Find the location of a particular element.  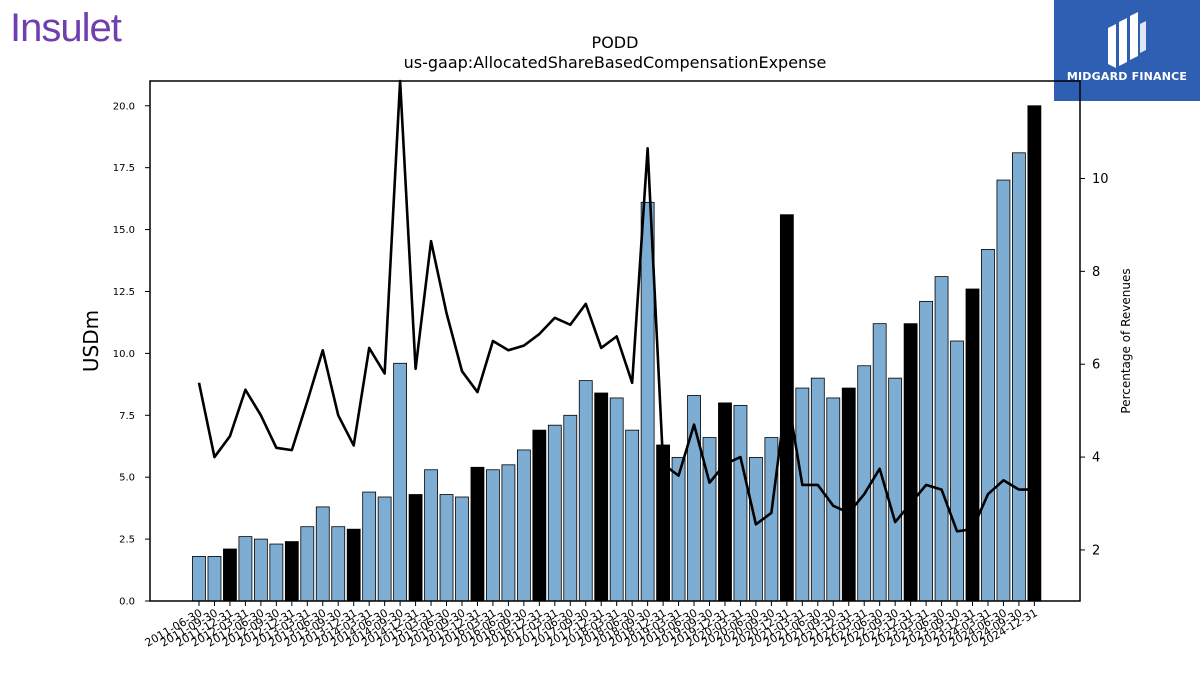

midgard-mark-icon is located at coordinates (1127, 40).